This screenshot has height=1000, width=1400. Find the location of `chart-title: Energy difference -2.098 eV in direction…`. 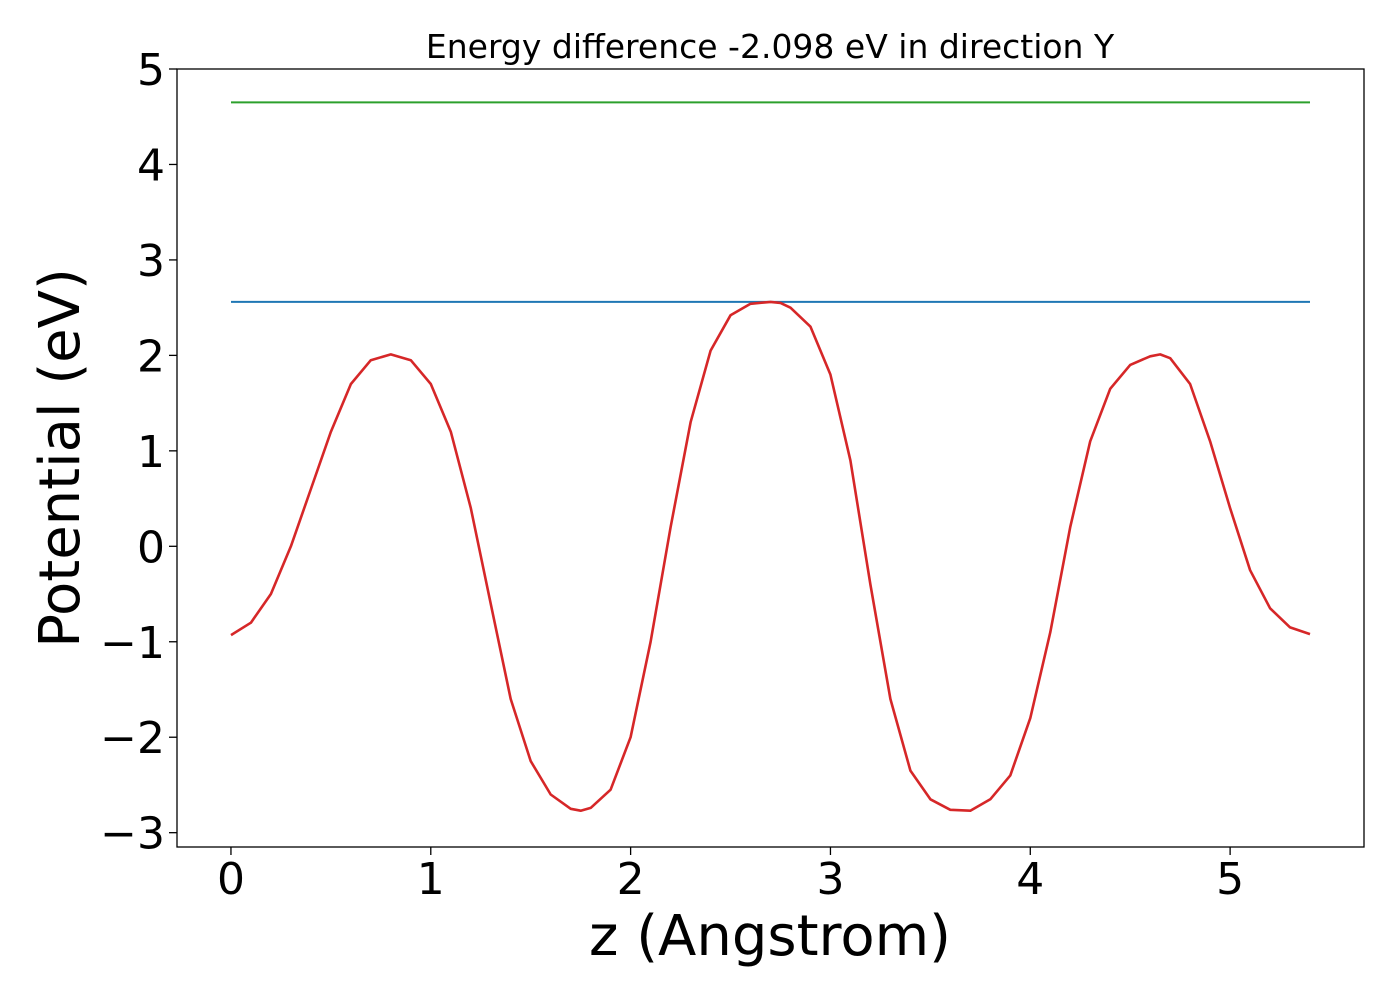

chart-title: Energy difference -2.098 eV in direction… is located at coordinates (770, 46).